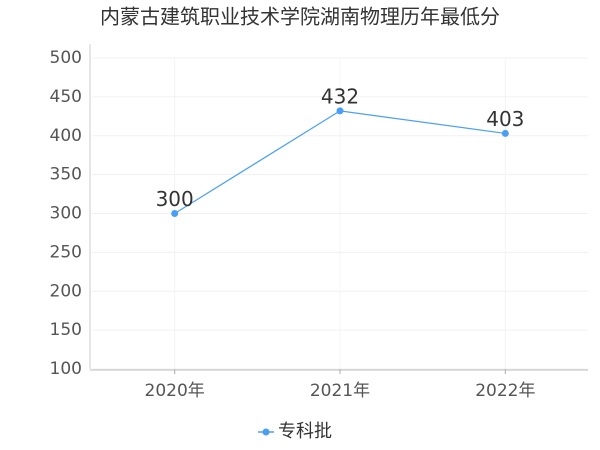  Describe the element at coordinates (66, 58) in the screenshot. I see `y-tick-label: 500` at that location.